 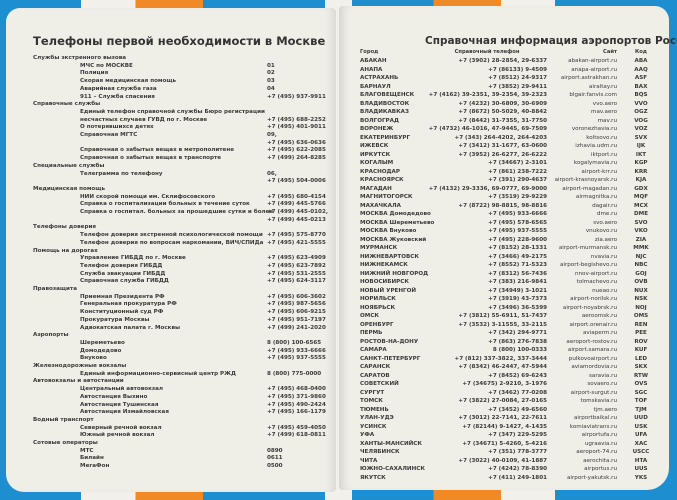 I want to click on airport-code: UUS, so click(x=641, y=469).